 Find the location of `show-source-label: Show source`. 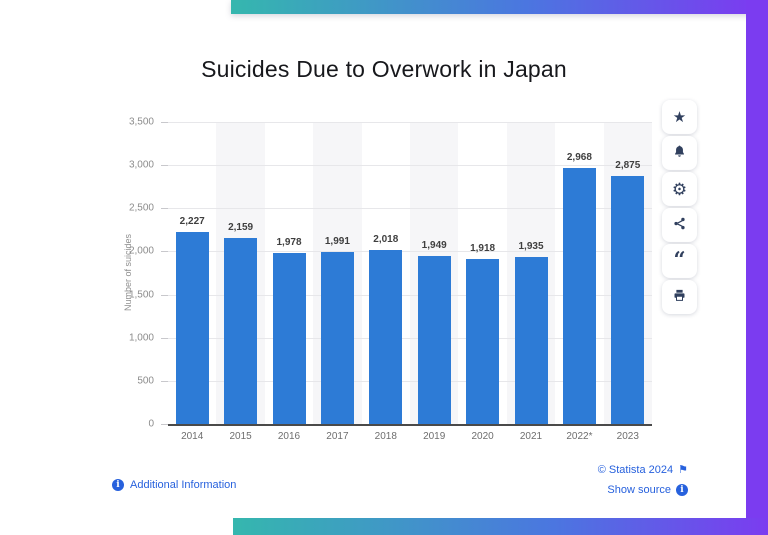

show-source-label: Show source is located at coordinates (639, 490).